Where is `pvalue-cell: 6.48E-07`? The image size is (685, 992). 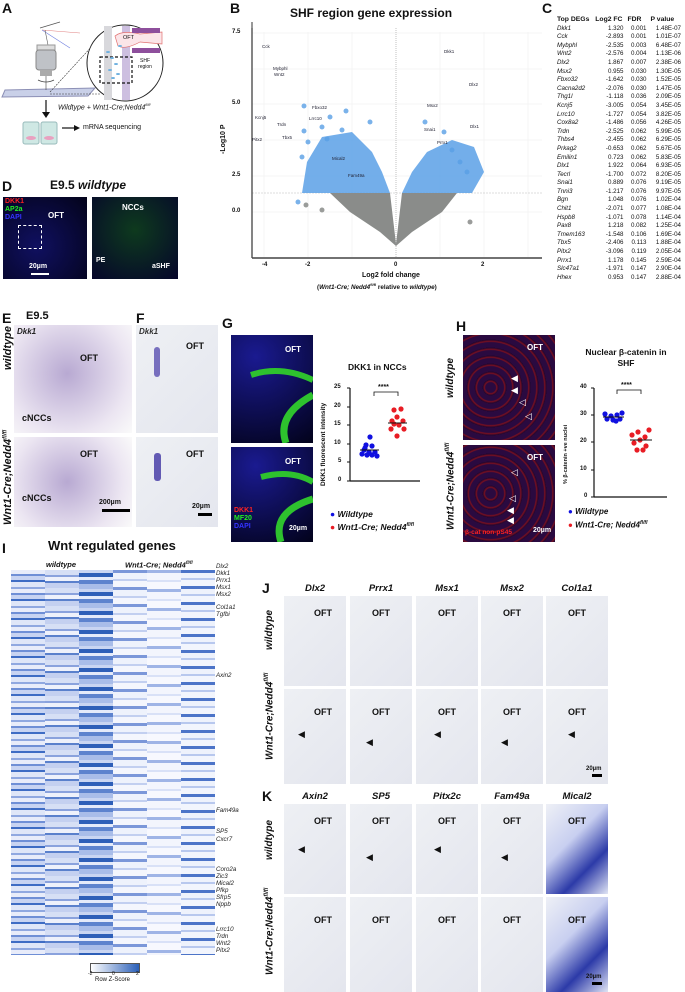 pvalue-cell: 6.48E-07 is located at coordinates (668, 46).